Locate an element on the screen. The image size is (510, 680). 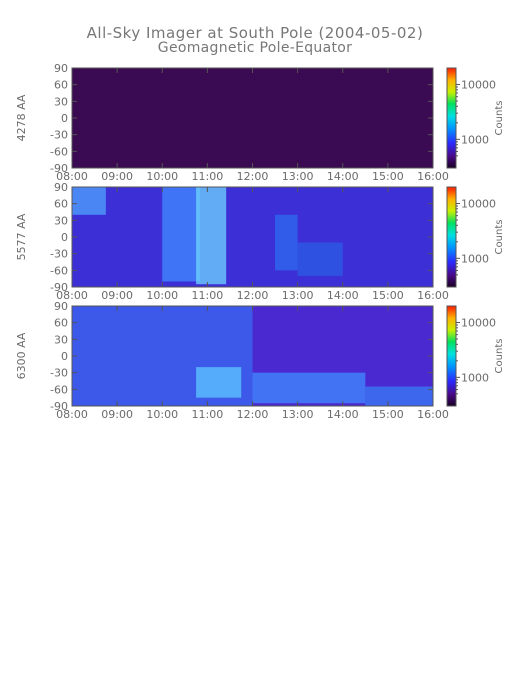
y-axis-label: 5577 AA is located at coordinates (21, 236).